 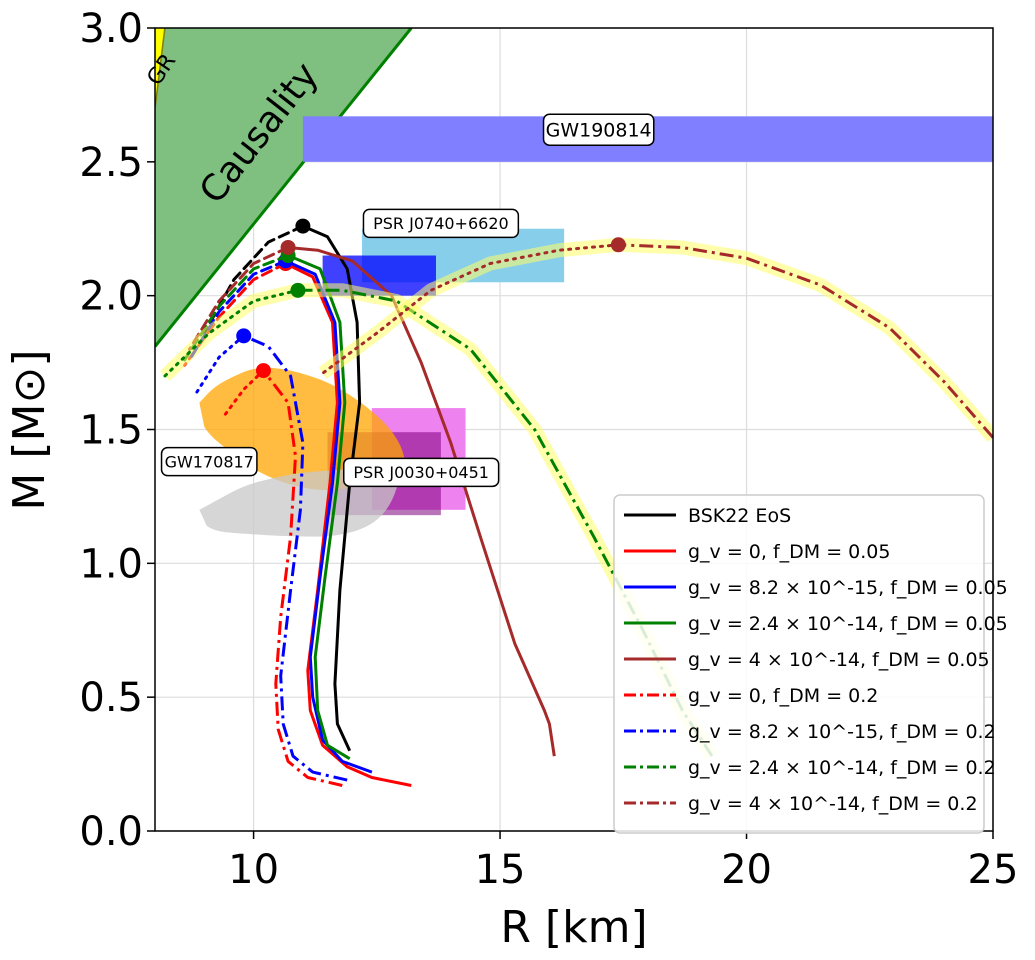 I want to click on label-psr-j0740-6620: PSR J0740+6620, so click(x=441, y=223).